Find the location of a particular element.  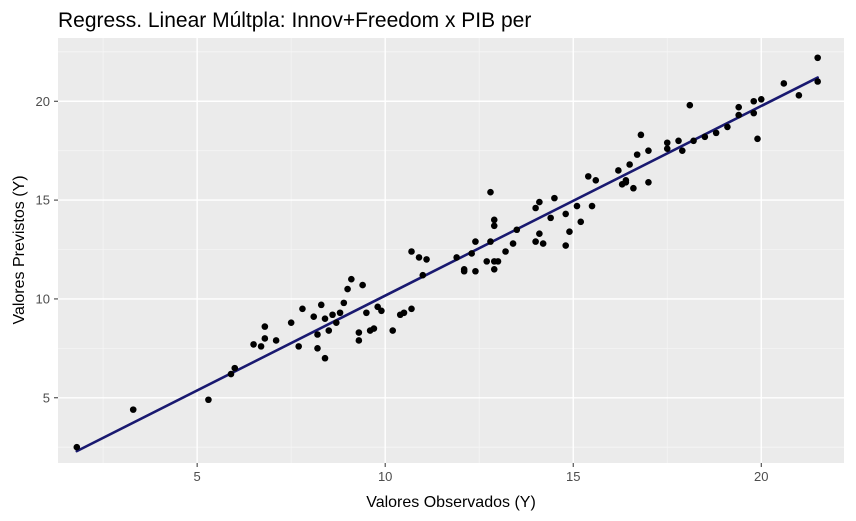

x-tick-label: 15 is located at coordinates (573, 476).